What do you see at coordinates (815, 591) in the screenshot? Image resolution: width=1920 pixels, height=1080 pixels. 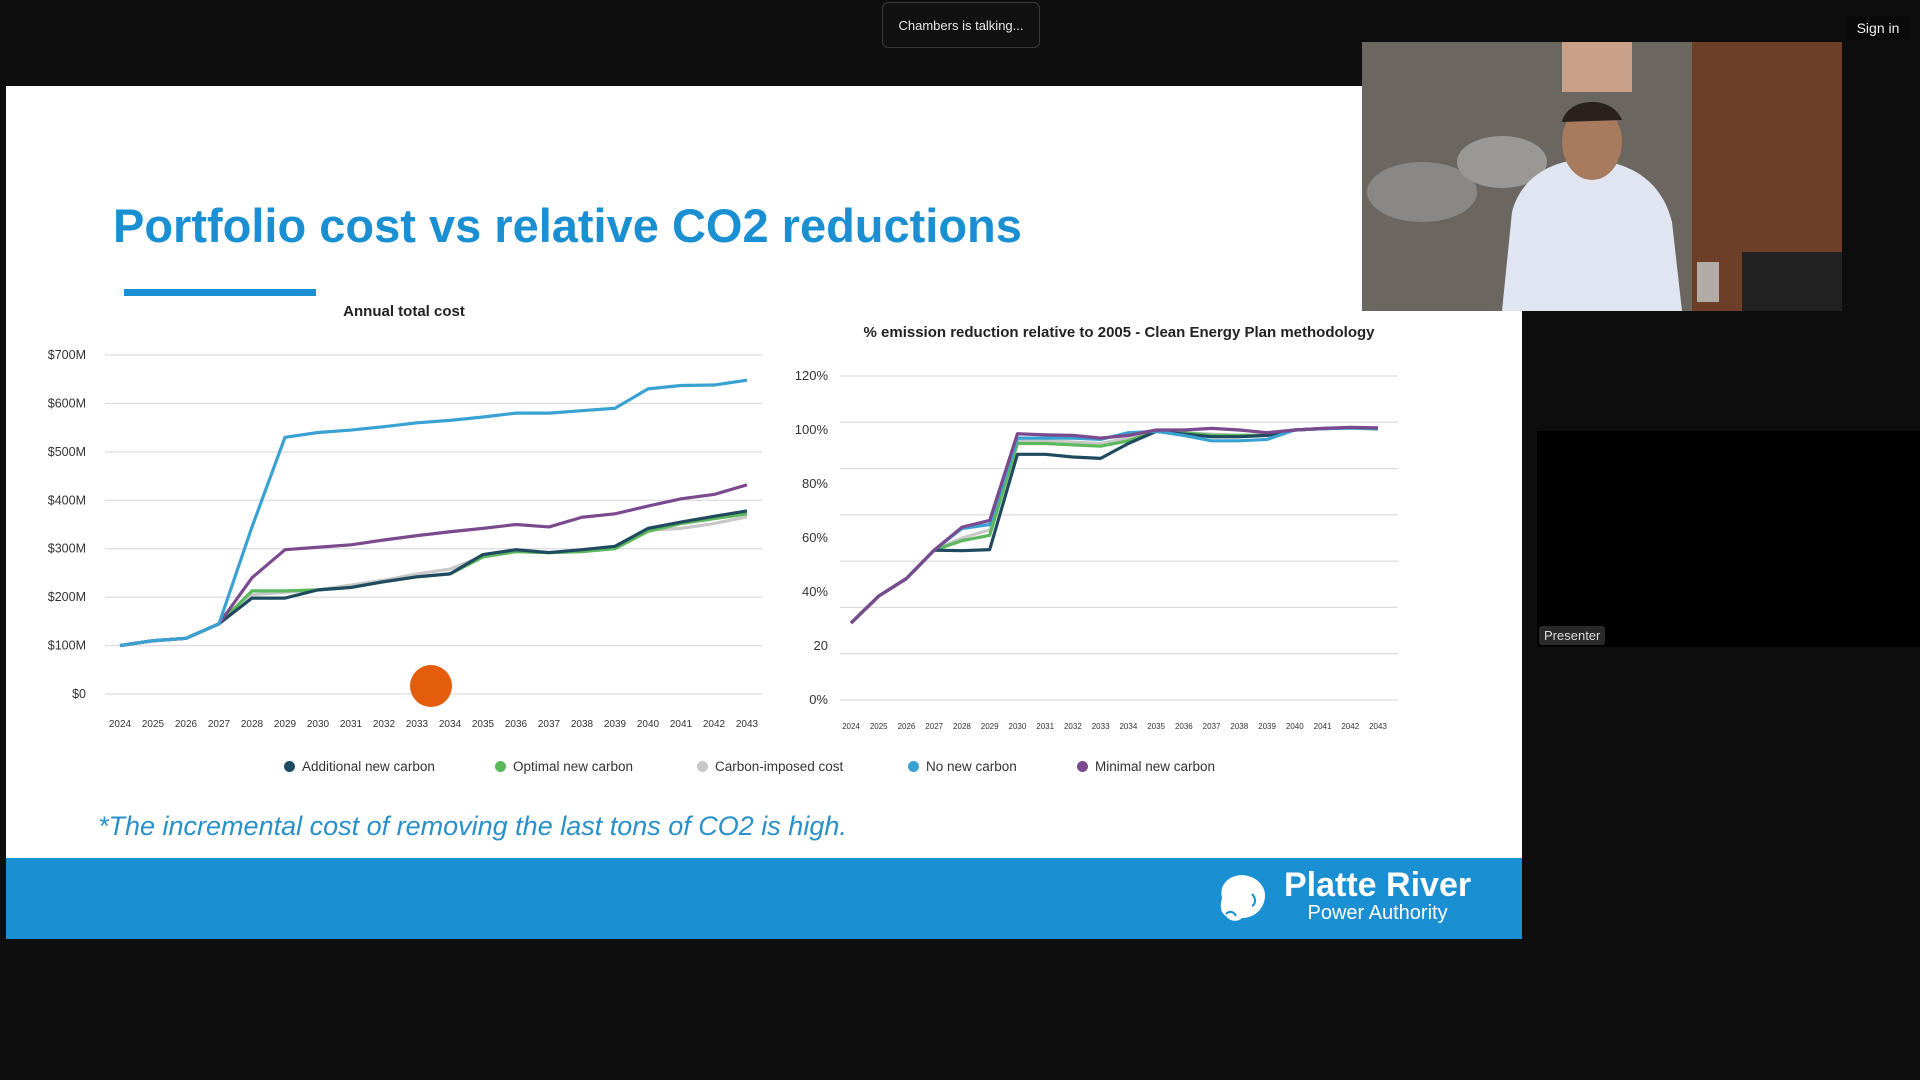 I see `y-tick-label: 40%` at bounding box center [815, 591].